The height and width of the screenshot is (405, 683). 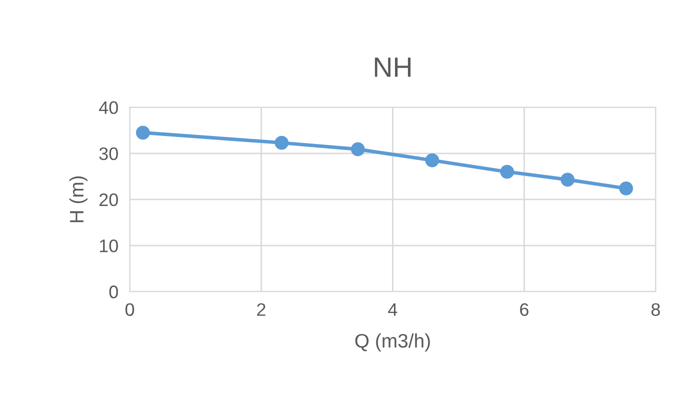 I want to click on y-tick-label: 20, so click(x=108, y=199).